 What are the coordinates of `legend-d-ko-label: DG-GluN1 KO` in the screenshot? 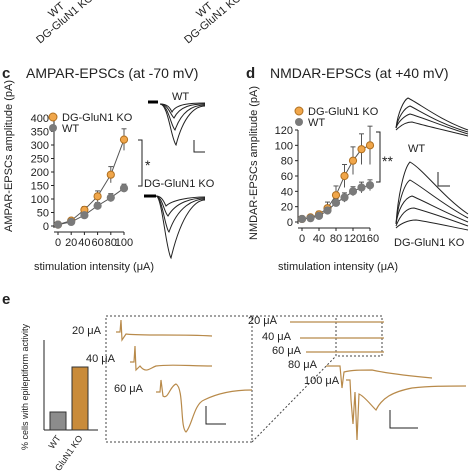 It's located at (343, 112).